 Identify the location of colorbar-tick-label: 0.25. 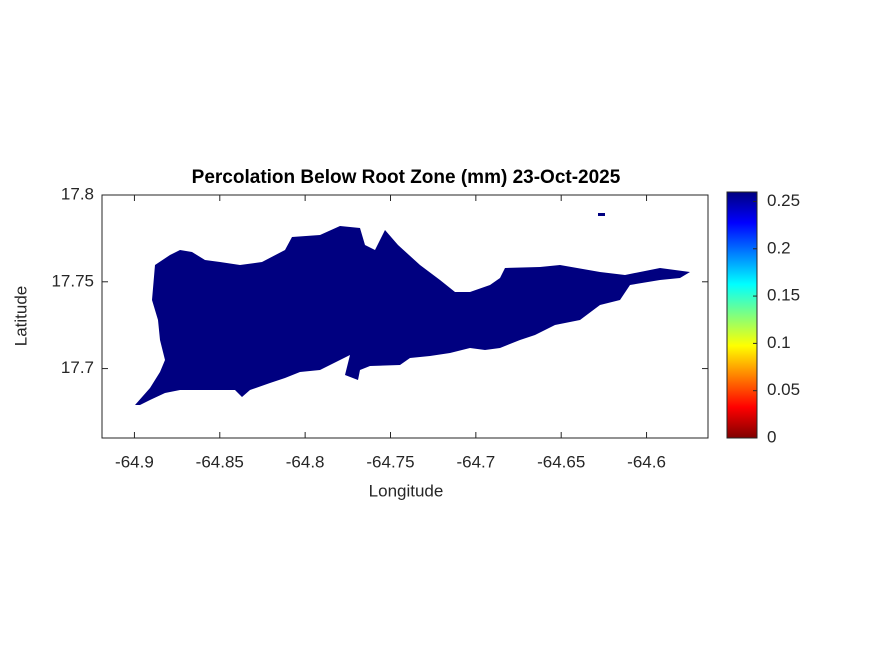
(783, 200).